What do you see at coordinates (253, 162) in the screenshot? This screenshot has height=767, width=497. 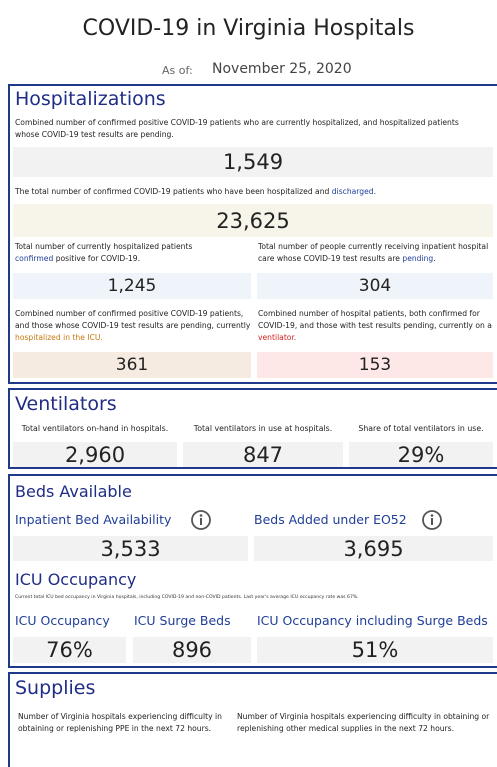 I see `metric-value: 1,549` at bounding box center [253, 162].